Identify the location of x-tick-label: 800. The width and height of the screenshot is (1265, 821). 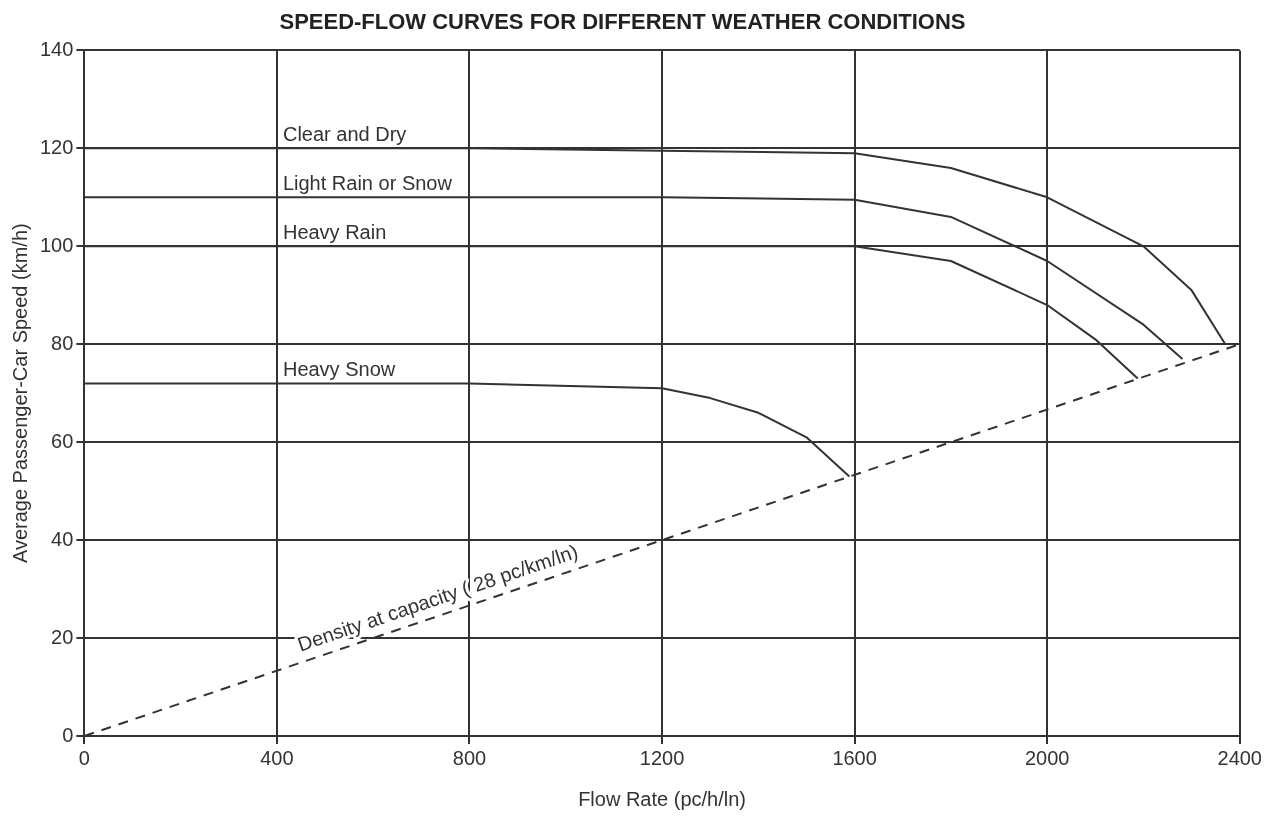
(469, 757).